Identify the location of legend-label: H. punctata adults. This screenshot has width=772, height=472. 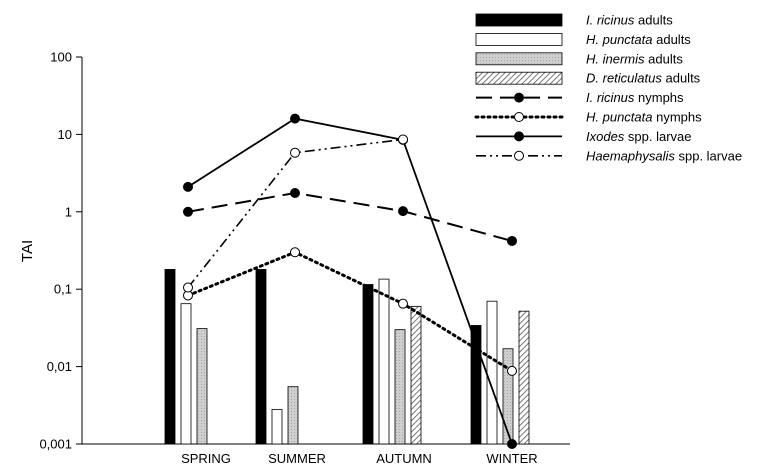
(638, 39).